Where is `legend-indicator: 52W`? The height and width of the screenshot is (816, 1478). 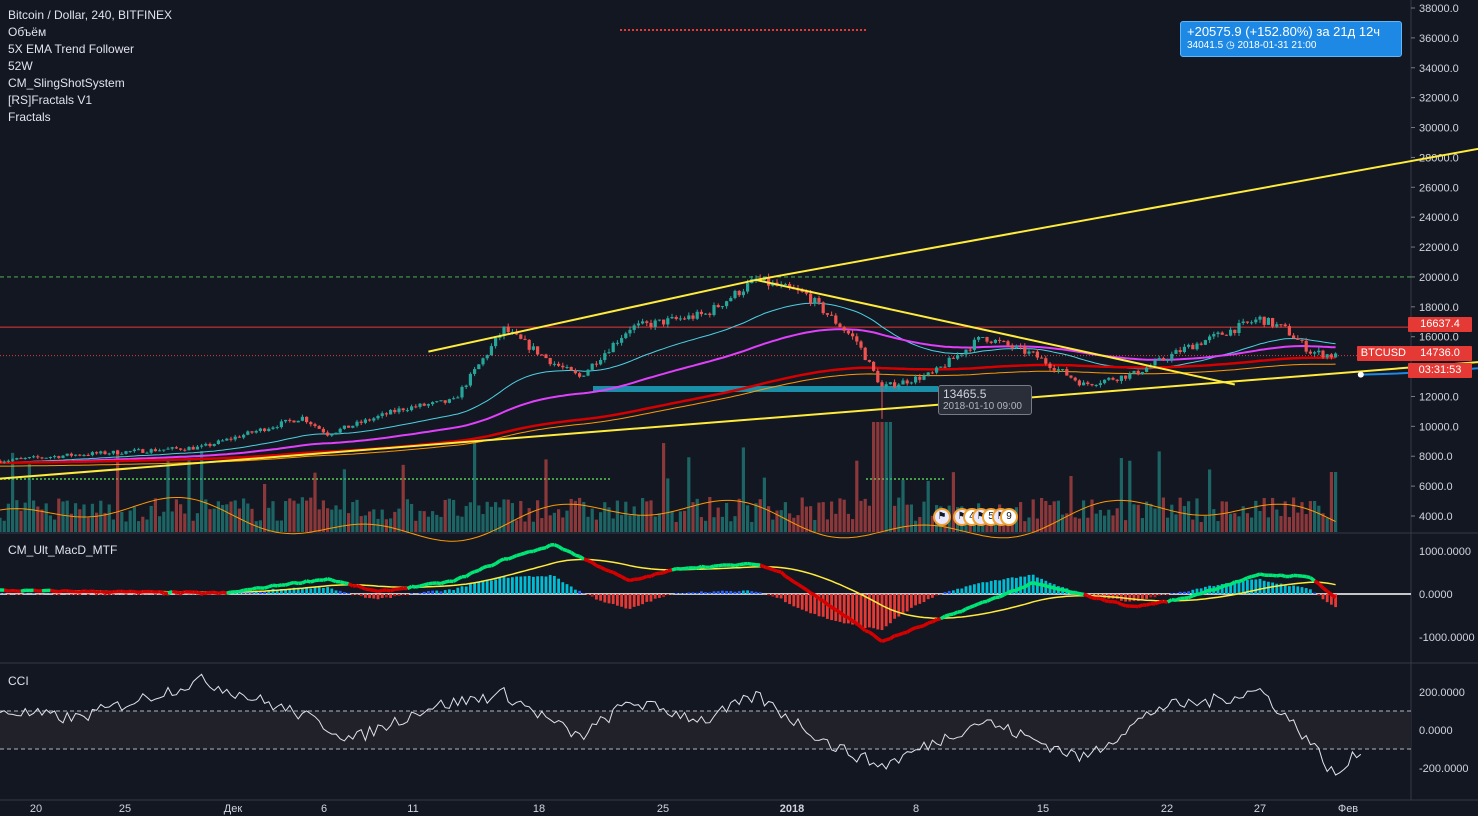 legend-indicator: 52W is located at coordinates (20, 66).